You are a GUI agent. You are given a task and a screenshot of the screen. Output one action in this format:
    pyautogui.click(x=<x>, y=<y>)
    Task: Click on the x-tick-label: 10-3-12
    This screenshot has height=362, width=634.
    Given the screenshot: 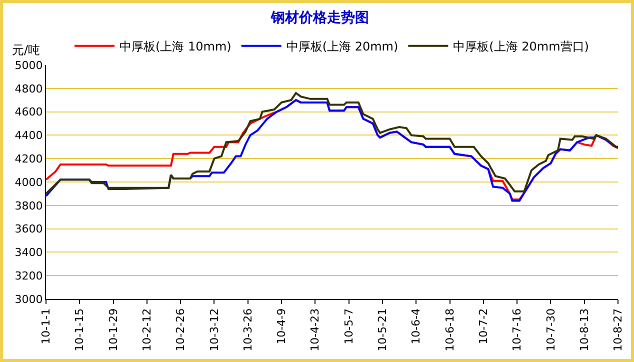 What is the action you would take?
    pyautogui.click(x=214, y=330)
    